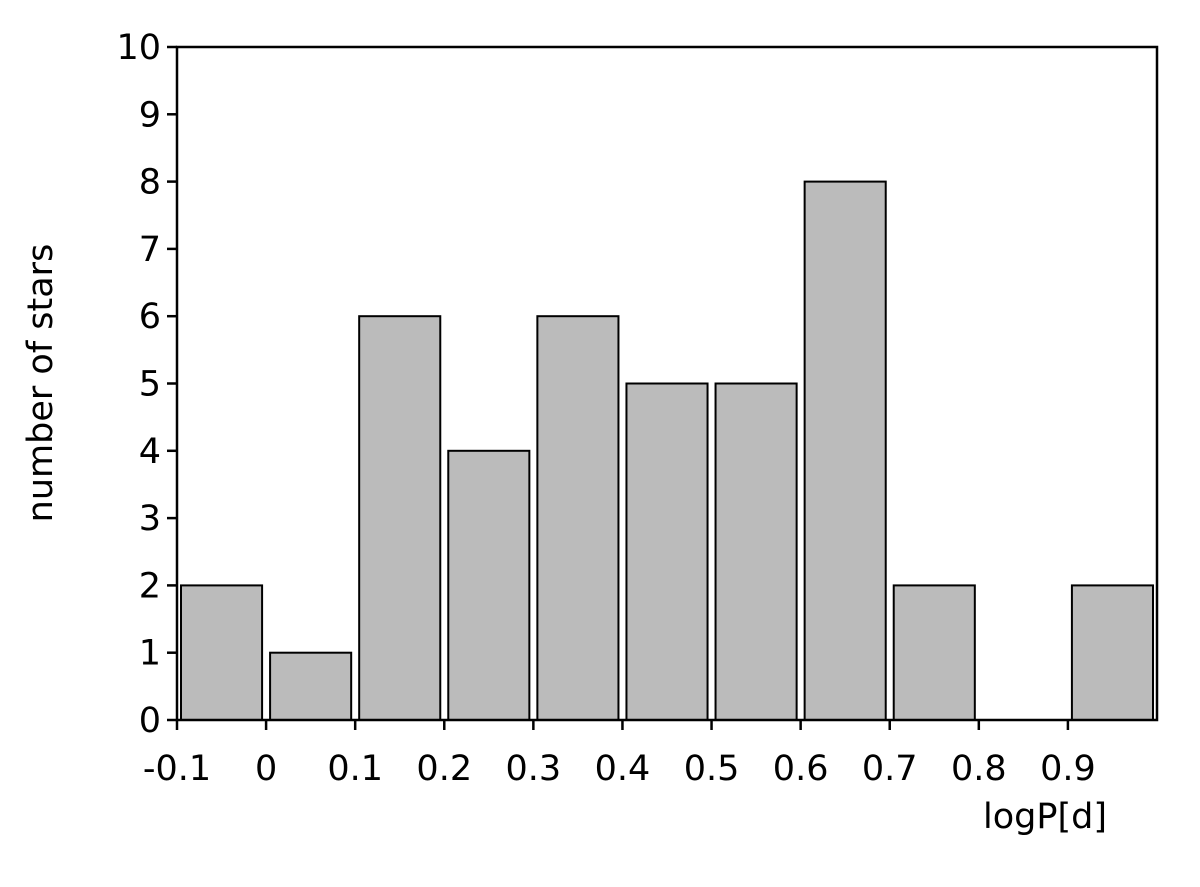  What do you see at coordinates (623, 769) in the screenshot?
I see `x-tick-label: 0.4` at bounding box center [623, 769].